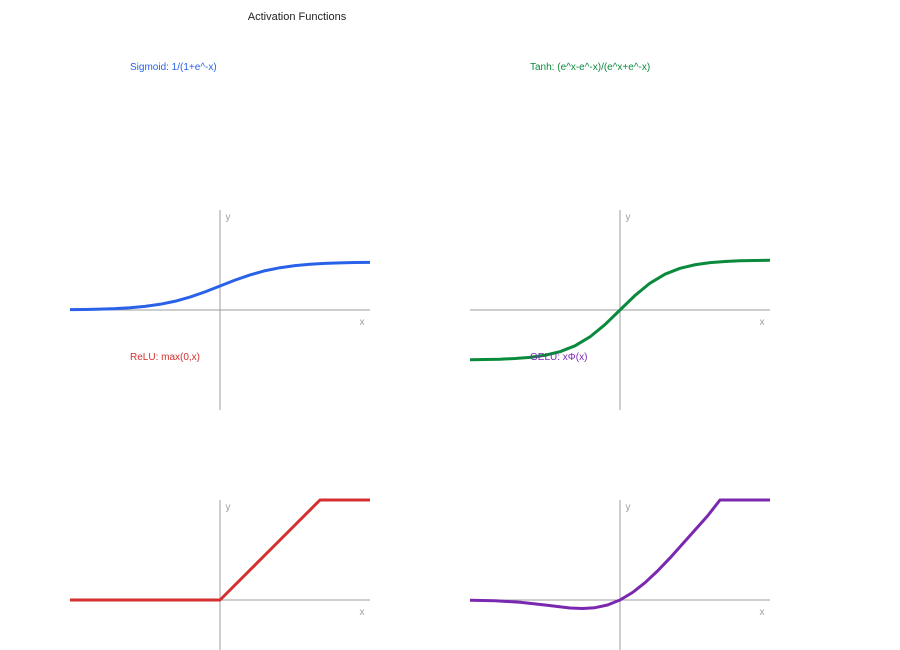 This screenshot has width=900, height=650. I want to click on tanh-panel-title: Tanh: (e^x-e^-x)/(e^x+e^-x), so click(590, 67).